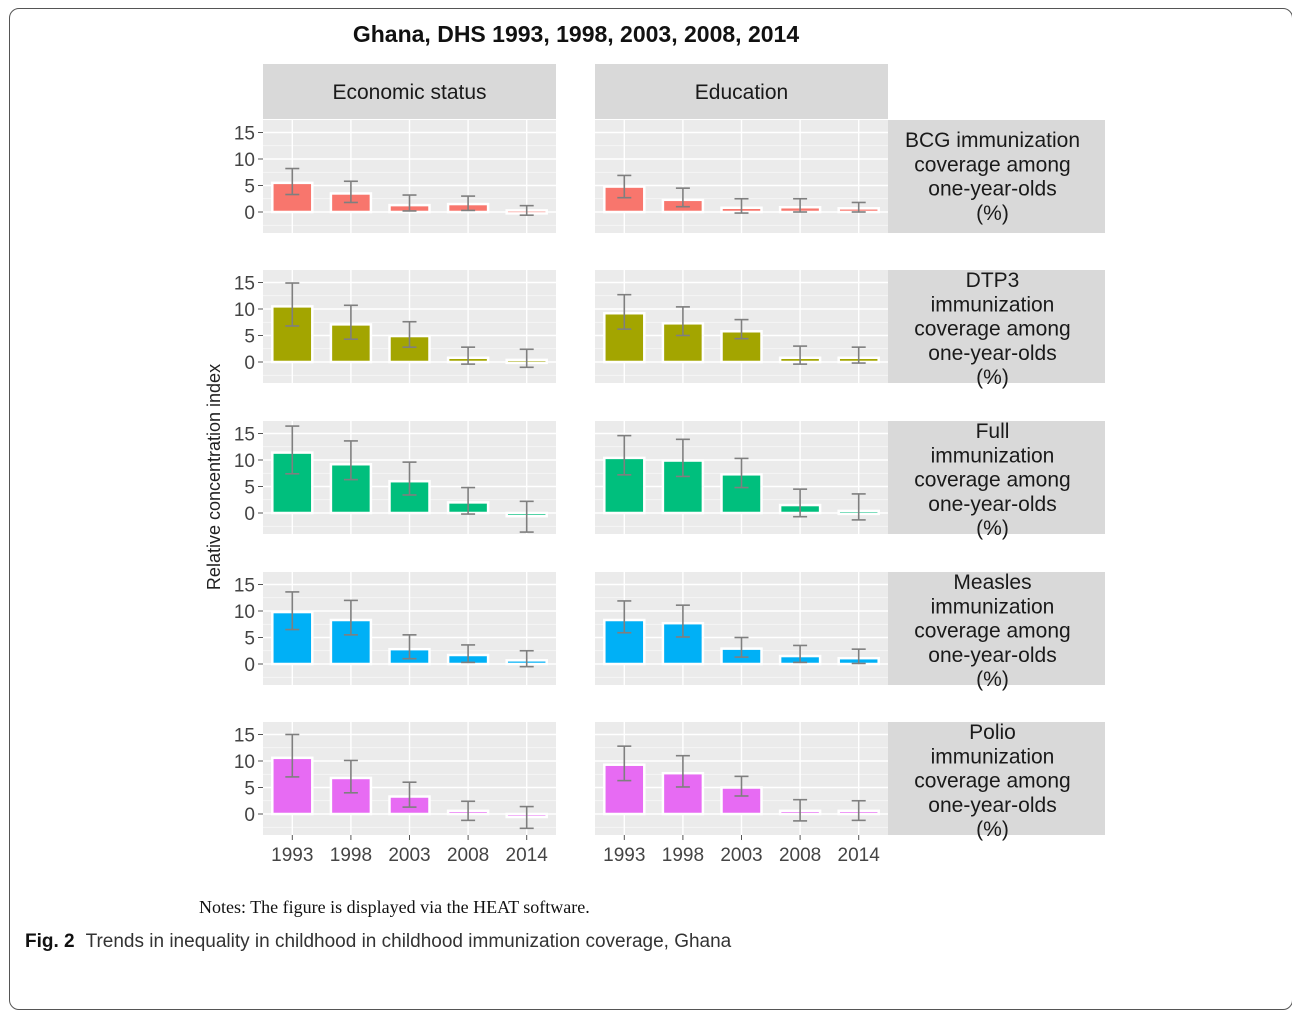  I want to click on facet-row-label: BCG immunization, so click(992, 140).